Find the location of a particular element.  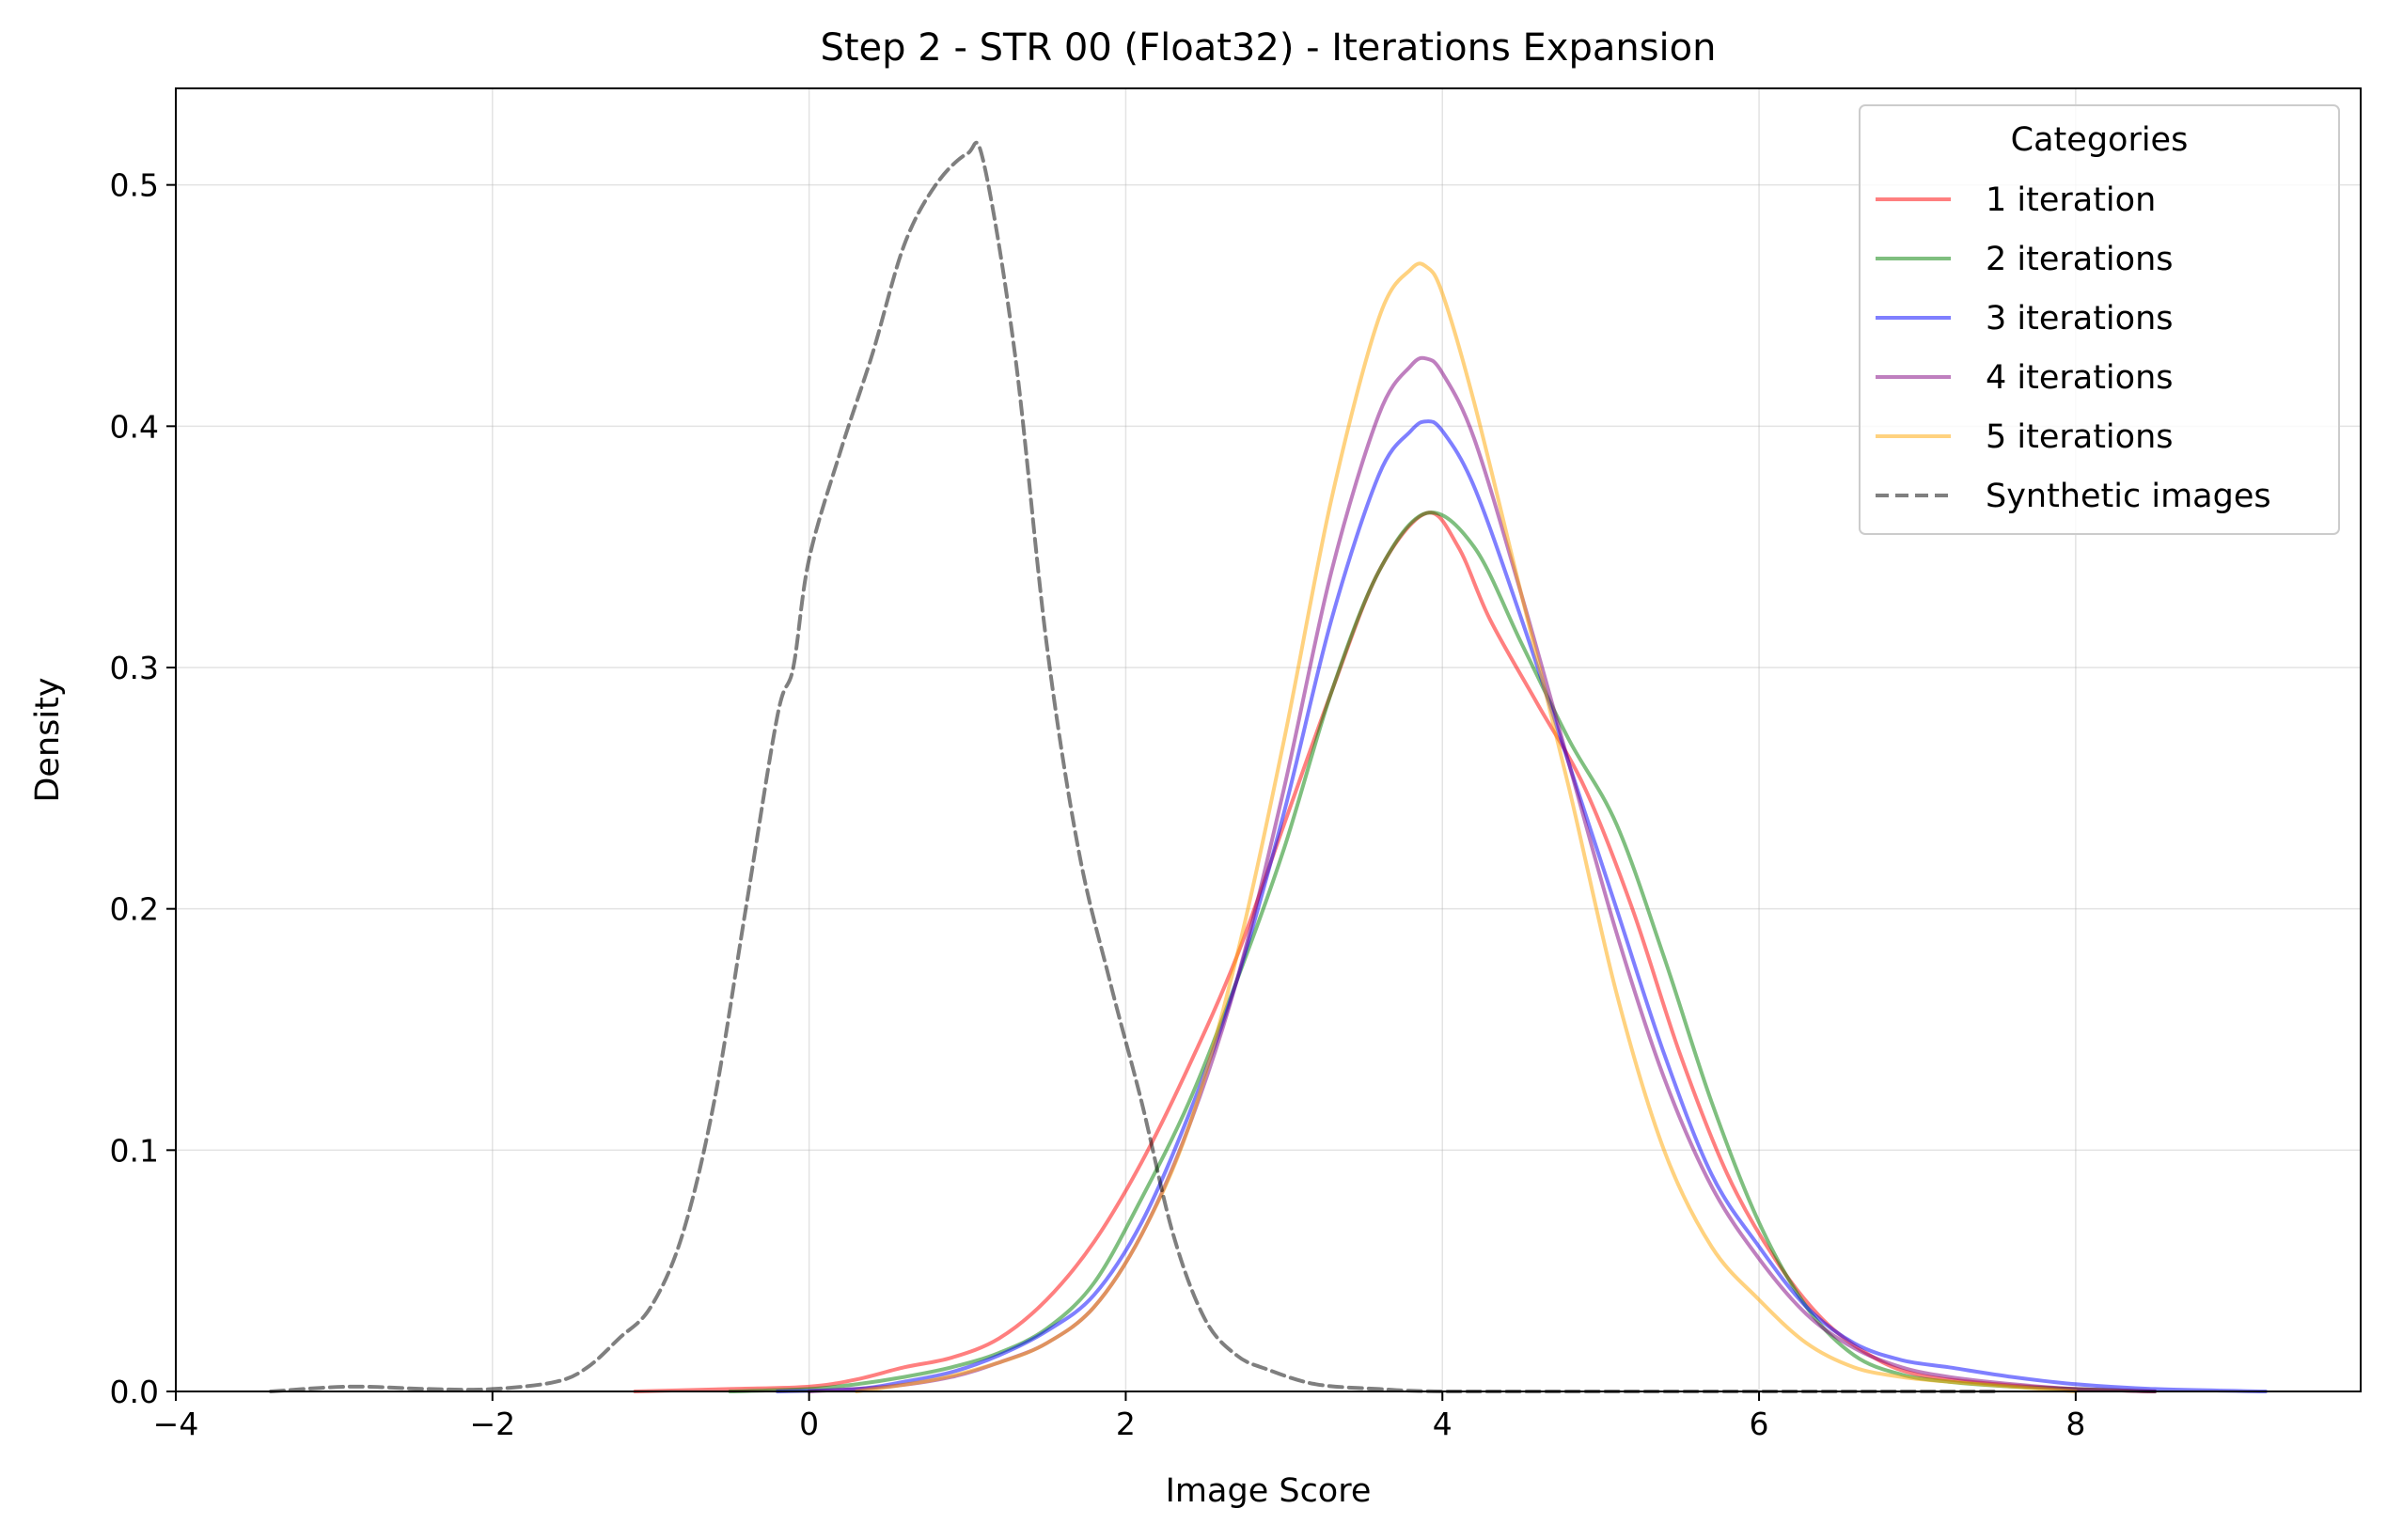

y-tick-label: 0.1 is located at coordinates (134, 1150).